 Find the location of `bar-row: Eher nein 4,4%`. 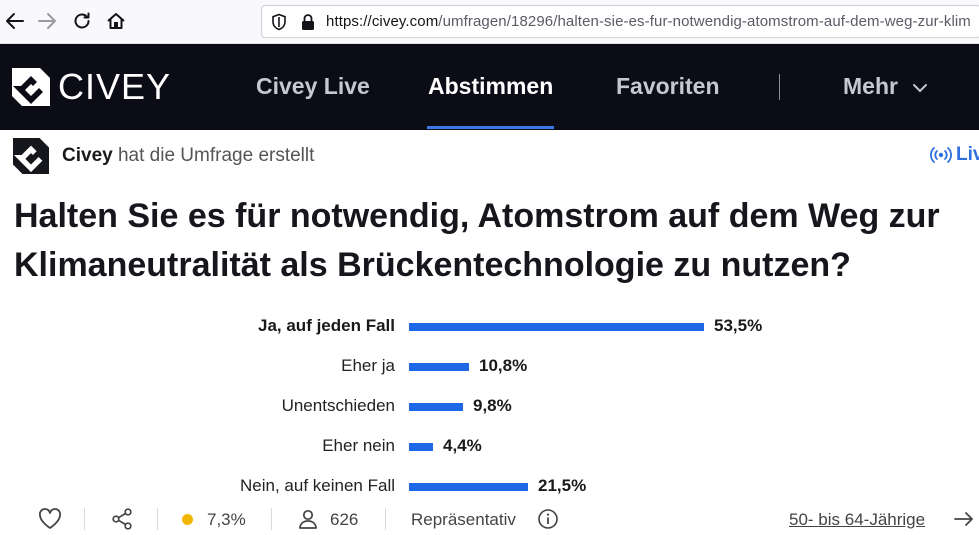

bar-row: Eher nein 4,4% is located at coordinates (489, 444).